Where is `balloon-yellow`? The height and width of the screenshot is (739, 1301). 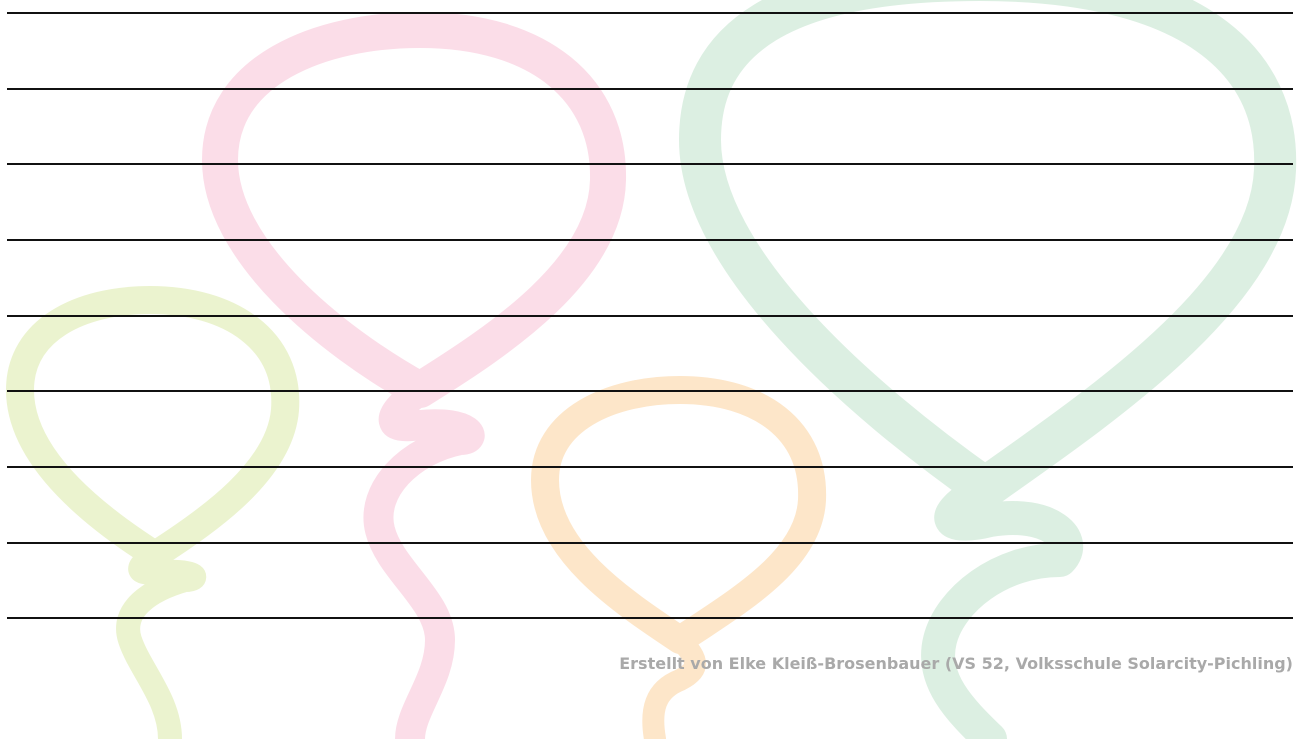 balloon-yellow is located at coordinates (153, 427).